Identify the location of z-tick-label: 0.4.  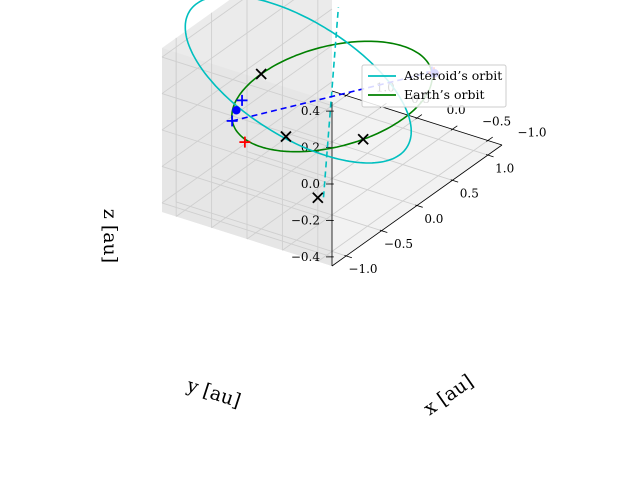
(310, 111).